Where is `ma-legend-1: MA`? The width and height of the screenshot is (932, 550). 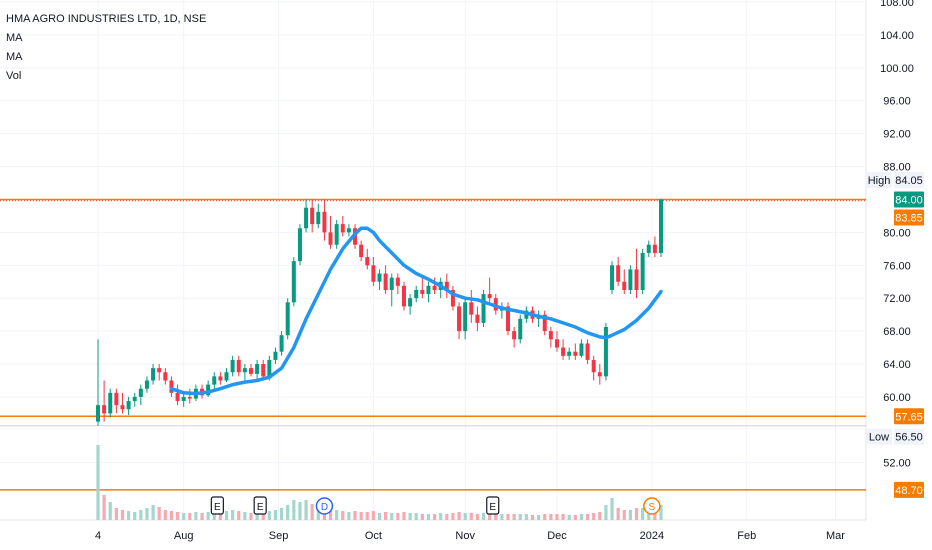
ma-legend-1: MA is located at coordinates (14, 38).